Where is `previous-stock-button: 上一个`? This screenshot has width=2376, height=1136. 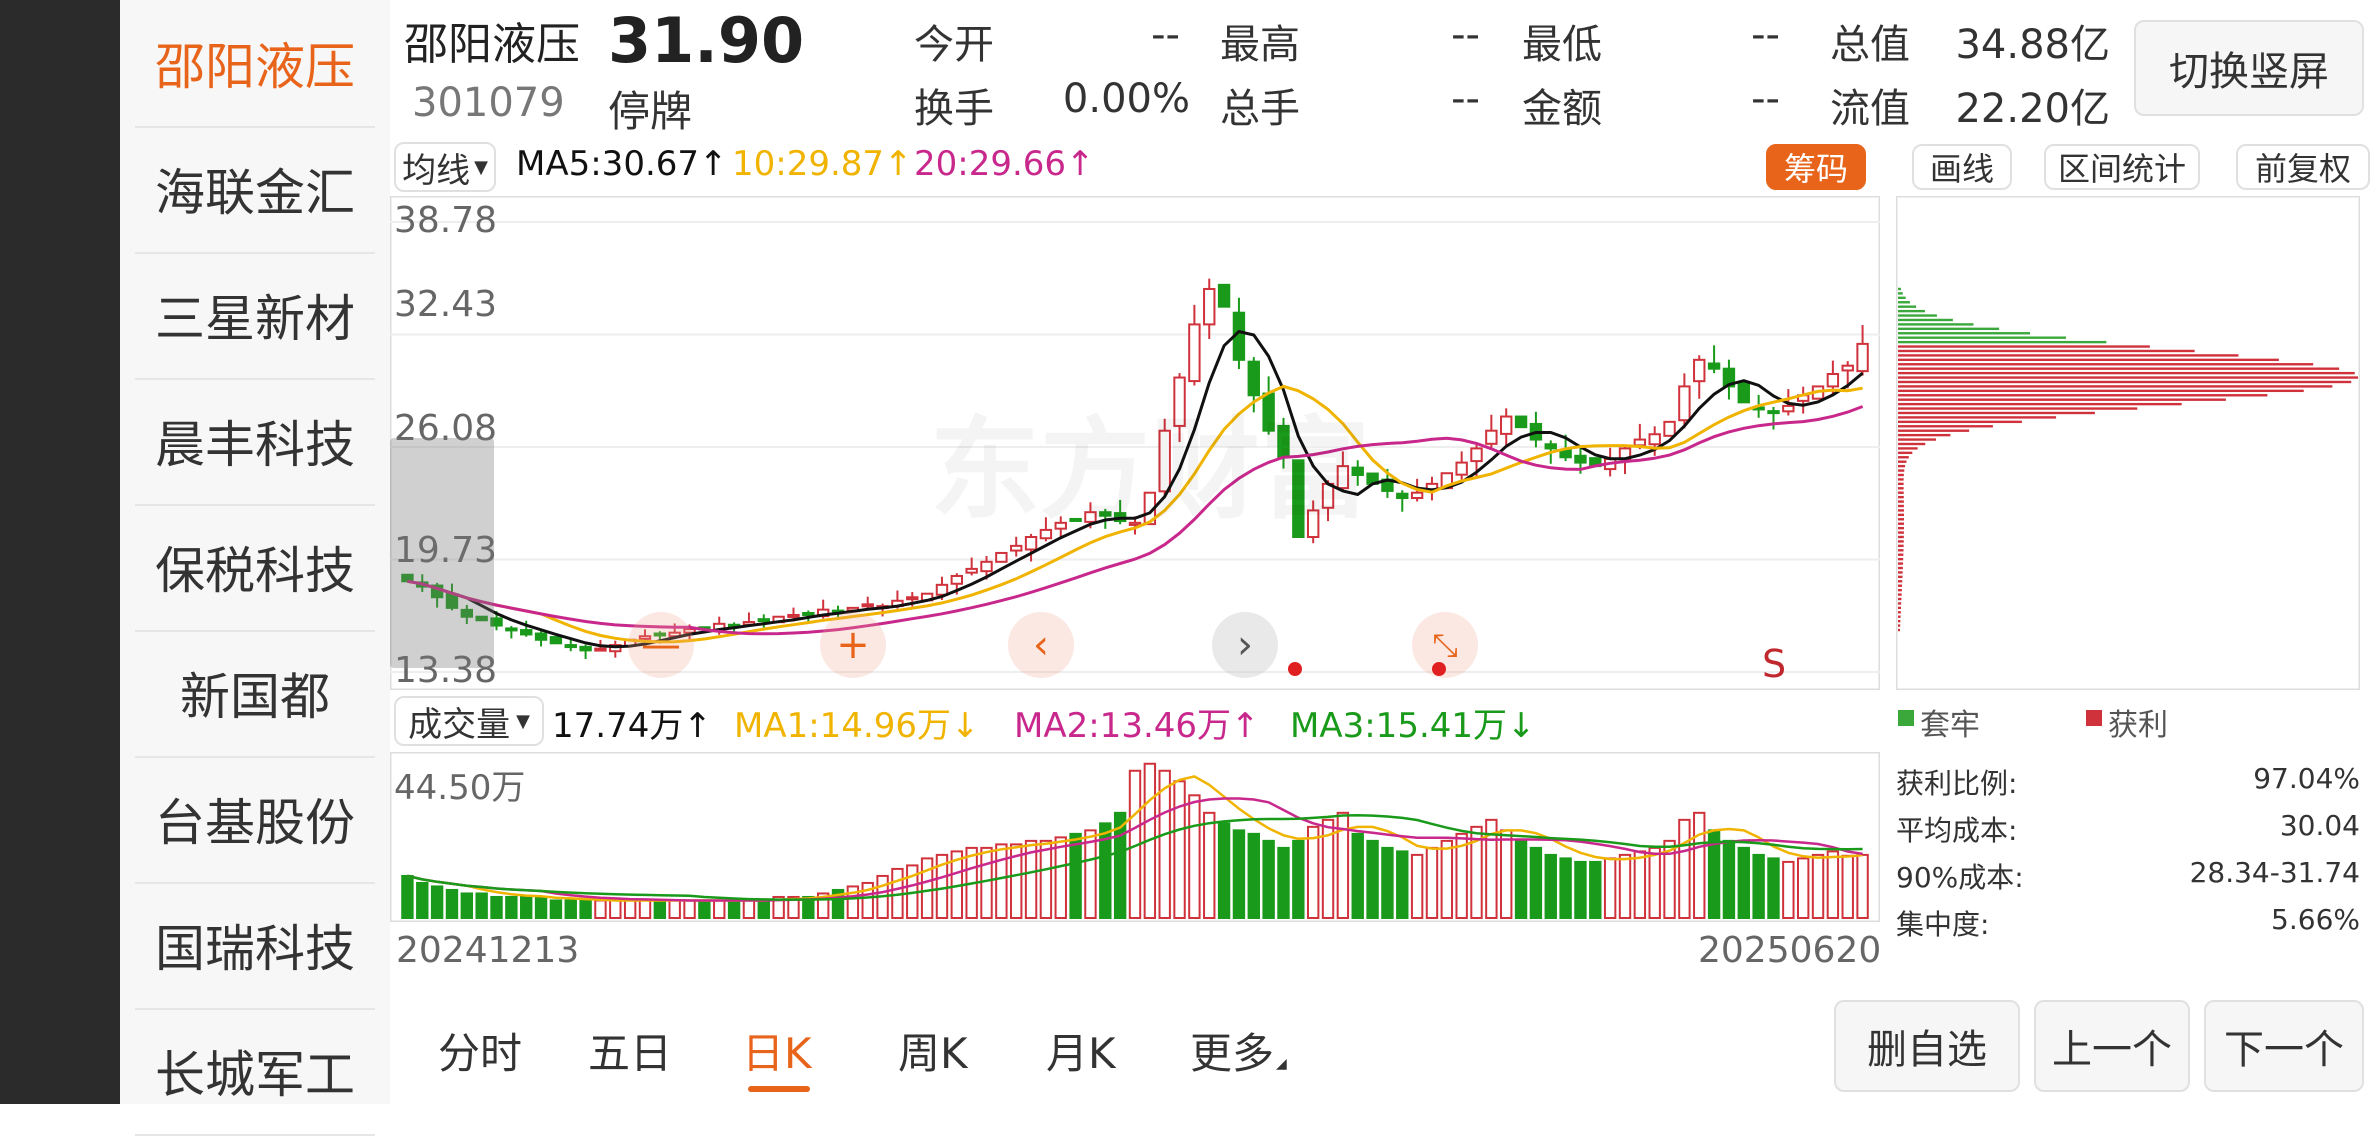 previous-stock-button: 上一个 is located at coordinates (2112, 1046).